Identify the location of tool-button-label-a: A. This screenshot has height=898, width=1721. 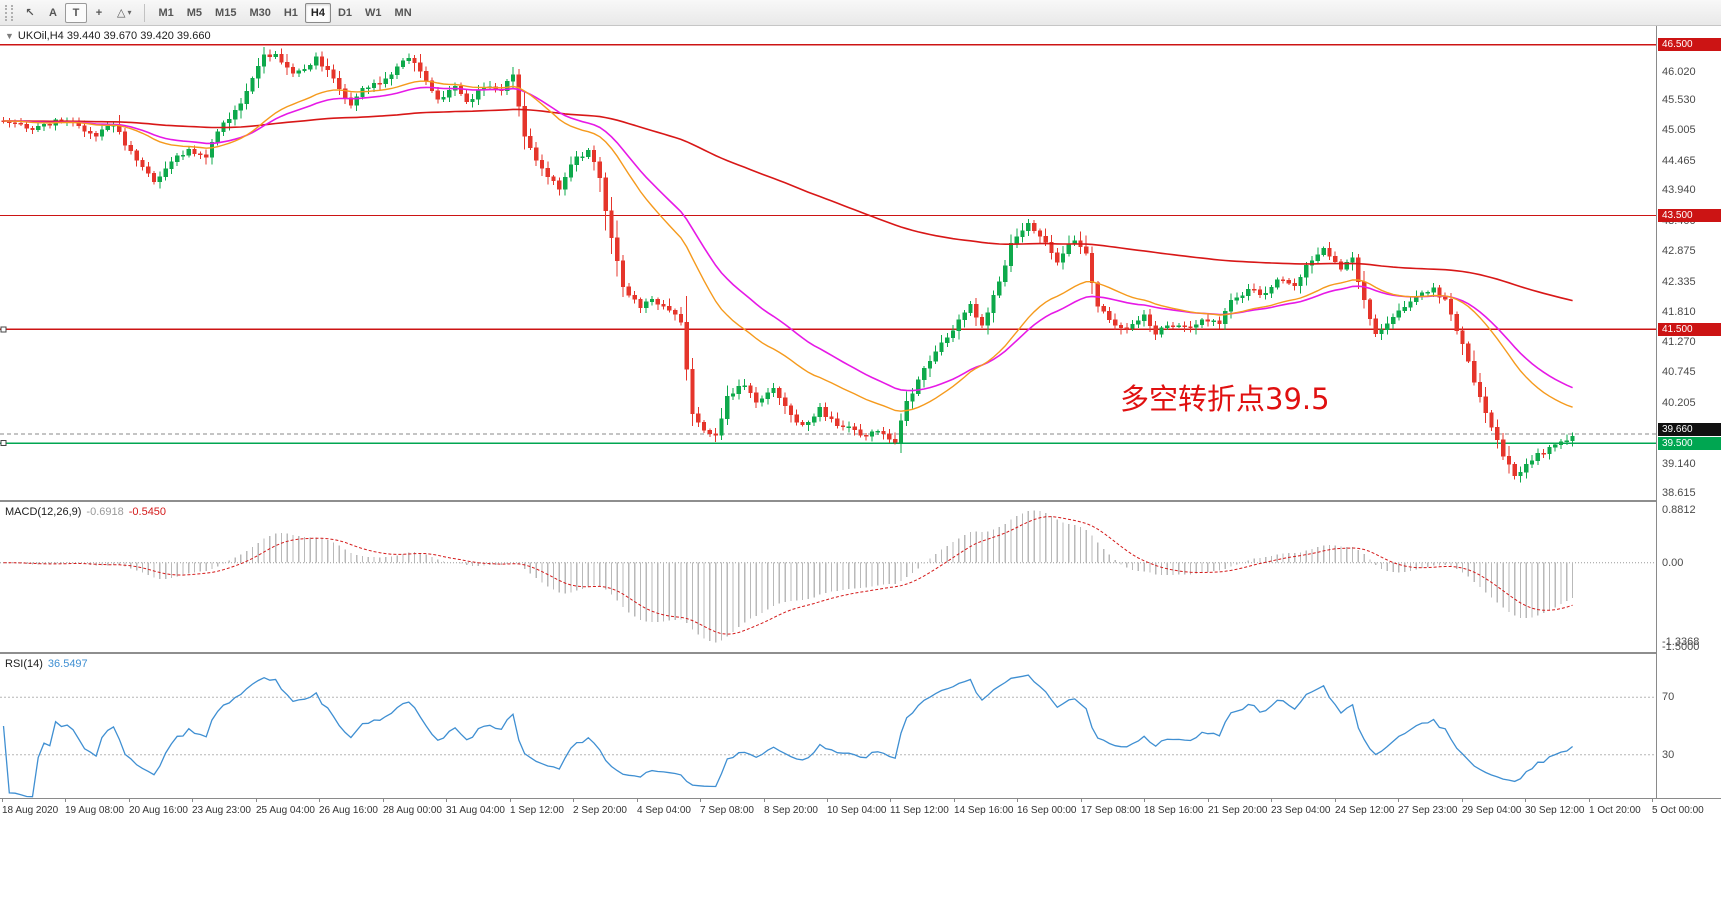
(53, 13).